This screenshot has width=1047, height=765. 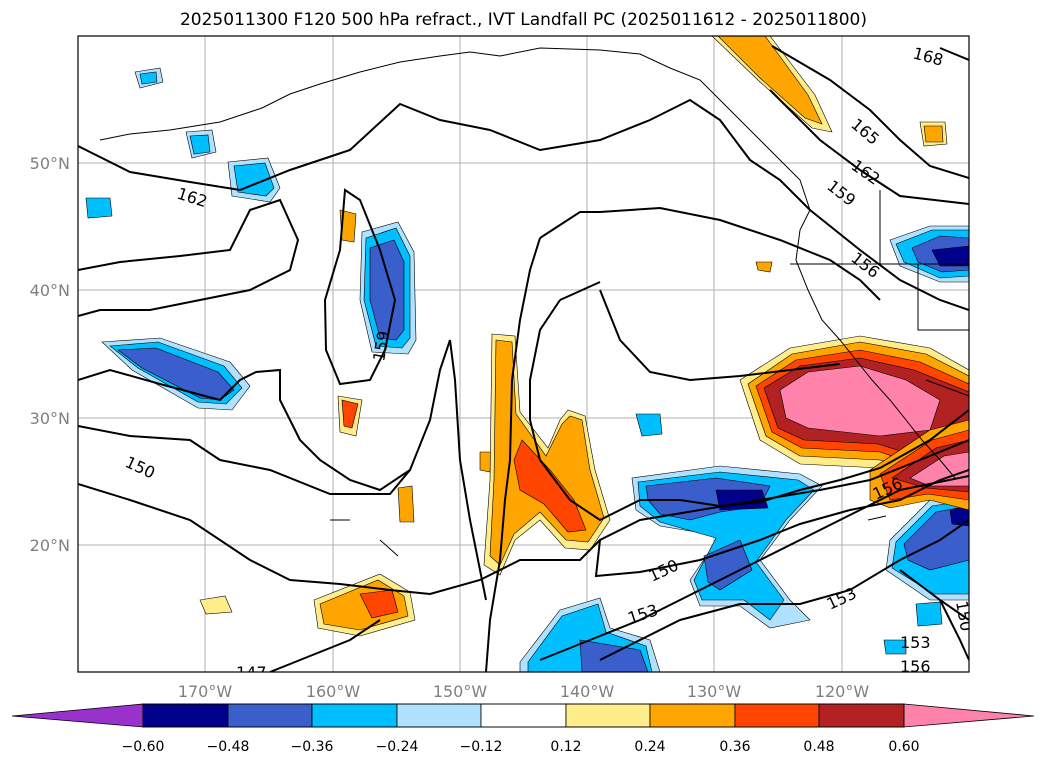 I want to click on colorbar-tick-label: −0.12, so click(x=481, y=747).